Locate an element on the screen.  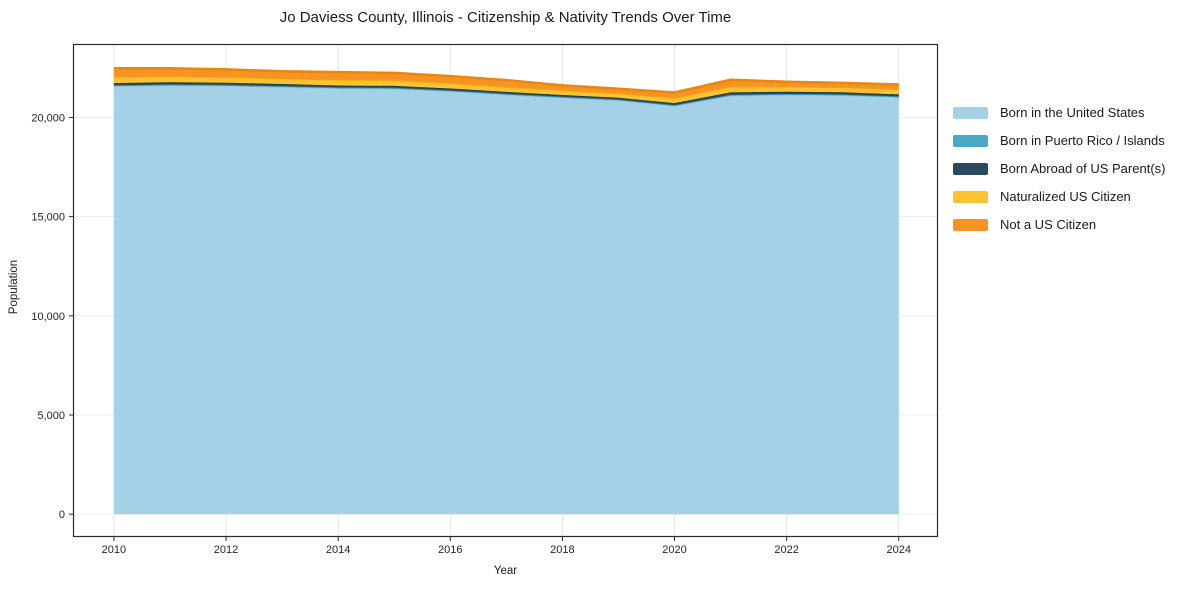
area-naturalized is located at coordinates (506, 90).